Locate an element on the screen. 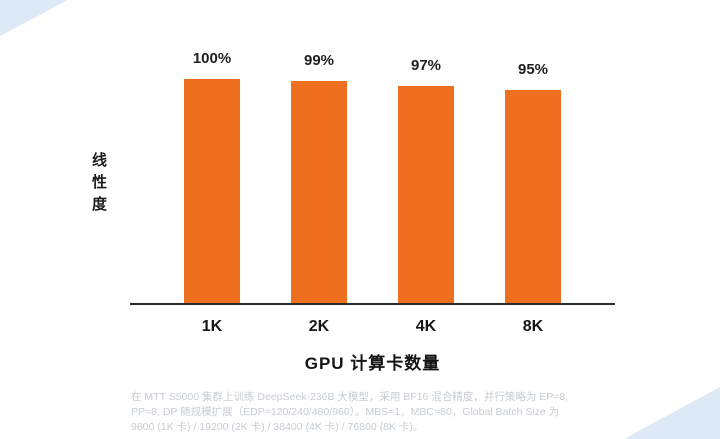 Image resolution: width=720 pixels, height=439 pixels. corner-decoration-bottom-right is located at coordinates (672, 413).